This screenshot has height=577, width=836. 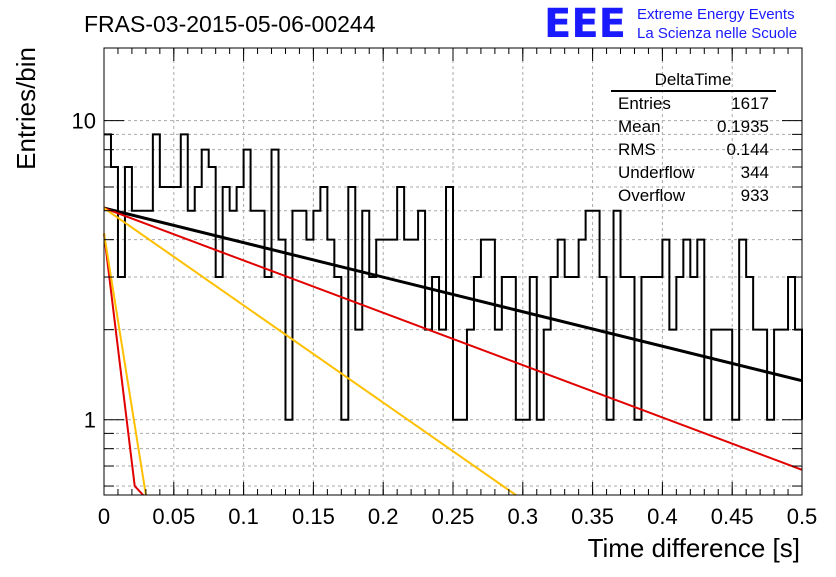 What do you see at coordinates (694, 548) in the screenshot?
I see `x-axis-label: Time difference [s]` at bounding box center [694, 548].